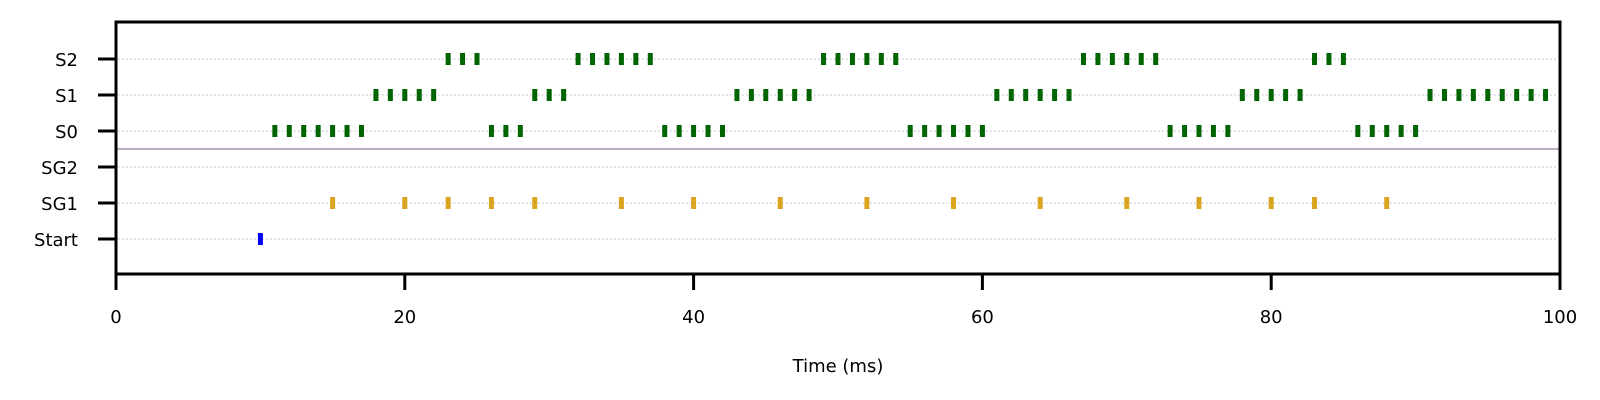  I want to click on y-tick-label: S2, so click(66, 60).